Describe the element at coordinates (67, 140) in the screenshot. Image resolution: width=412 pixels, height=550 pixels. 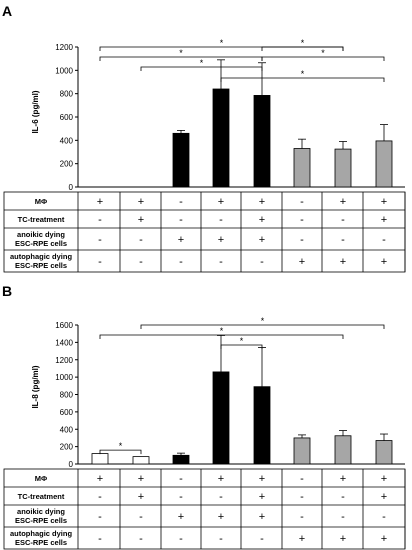
I see `y-tick-label: 400` at that location.